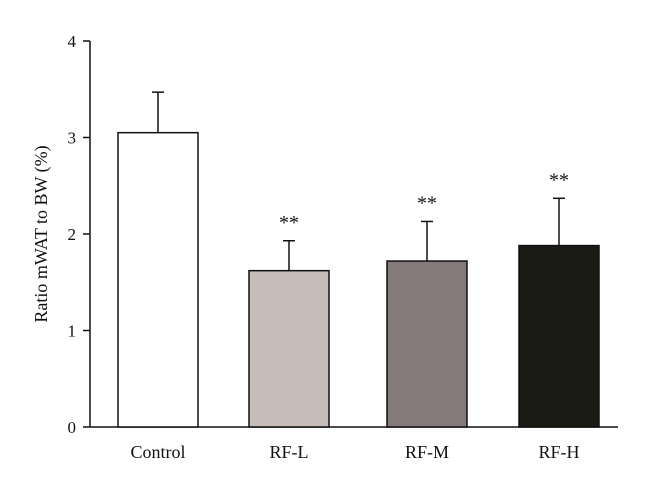 The height and width of the screenshot is (492, 660). Describe the element at coordinates (72, 427) in the screenshot. I see `y-tick-label: 0` at that location.